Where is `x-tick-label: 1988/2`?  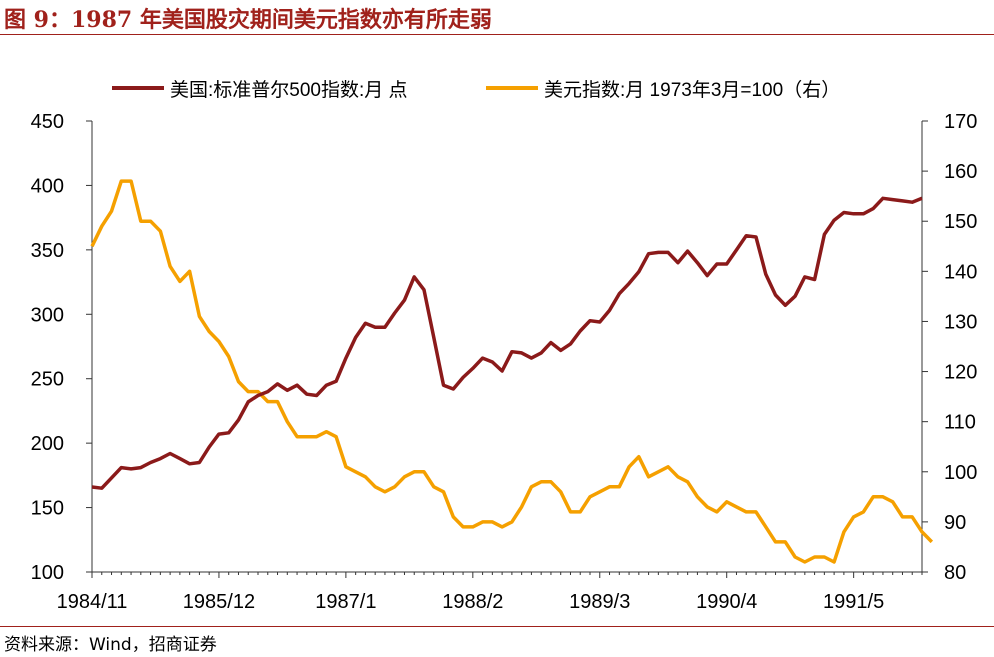 x-tick-label: 1988/2 is located at coordinates (472, 602).